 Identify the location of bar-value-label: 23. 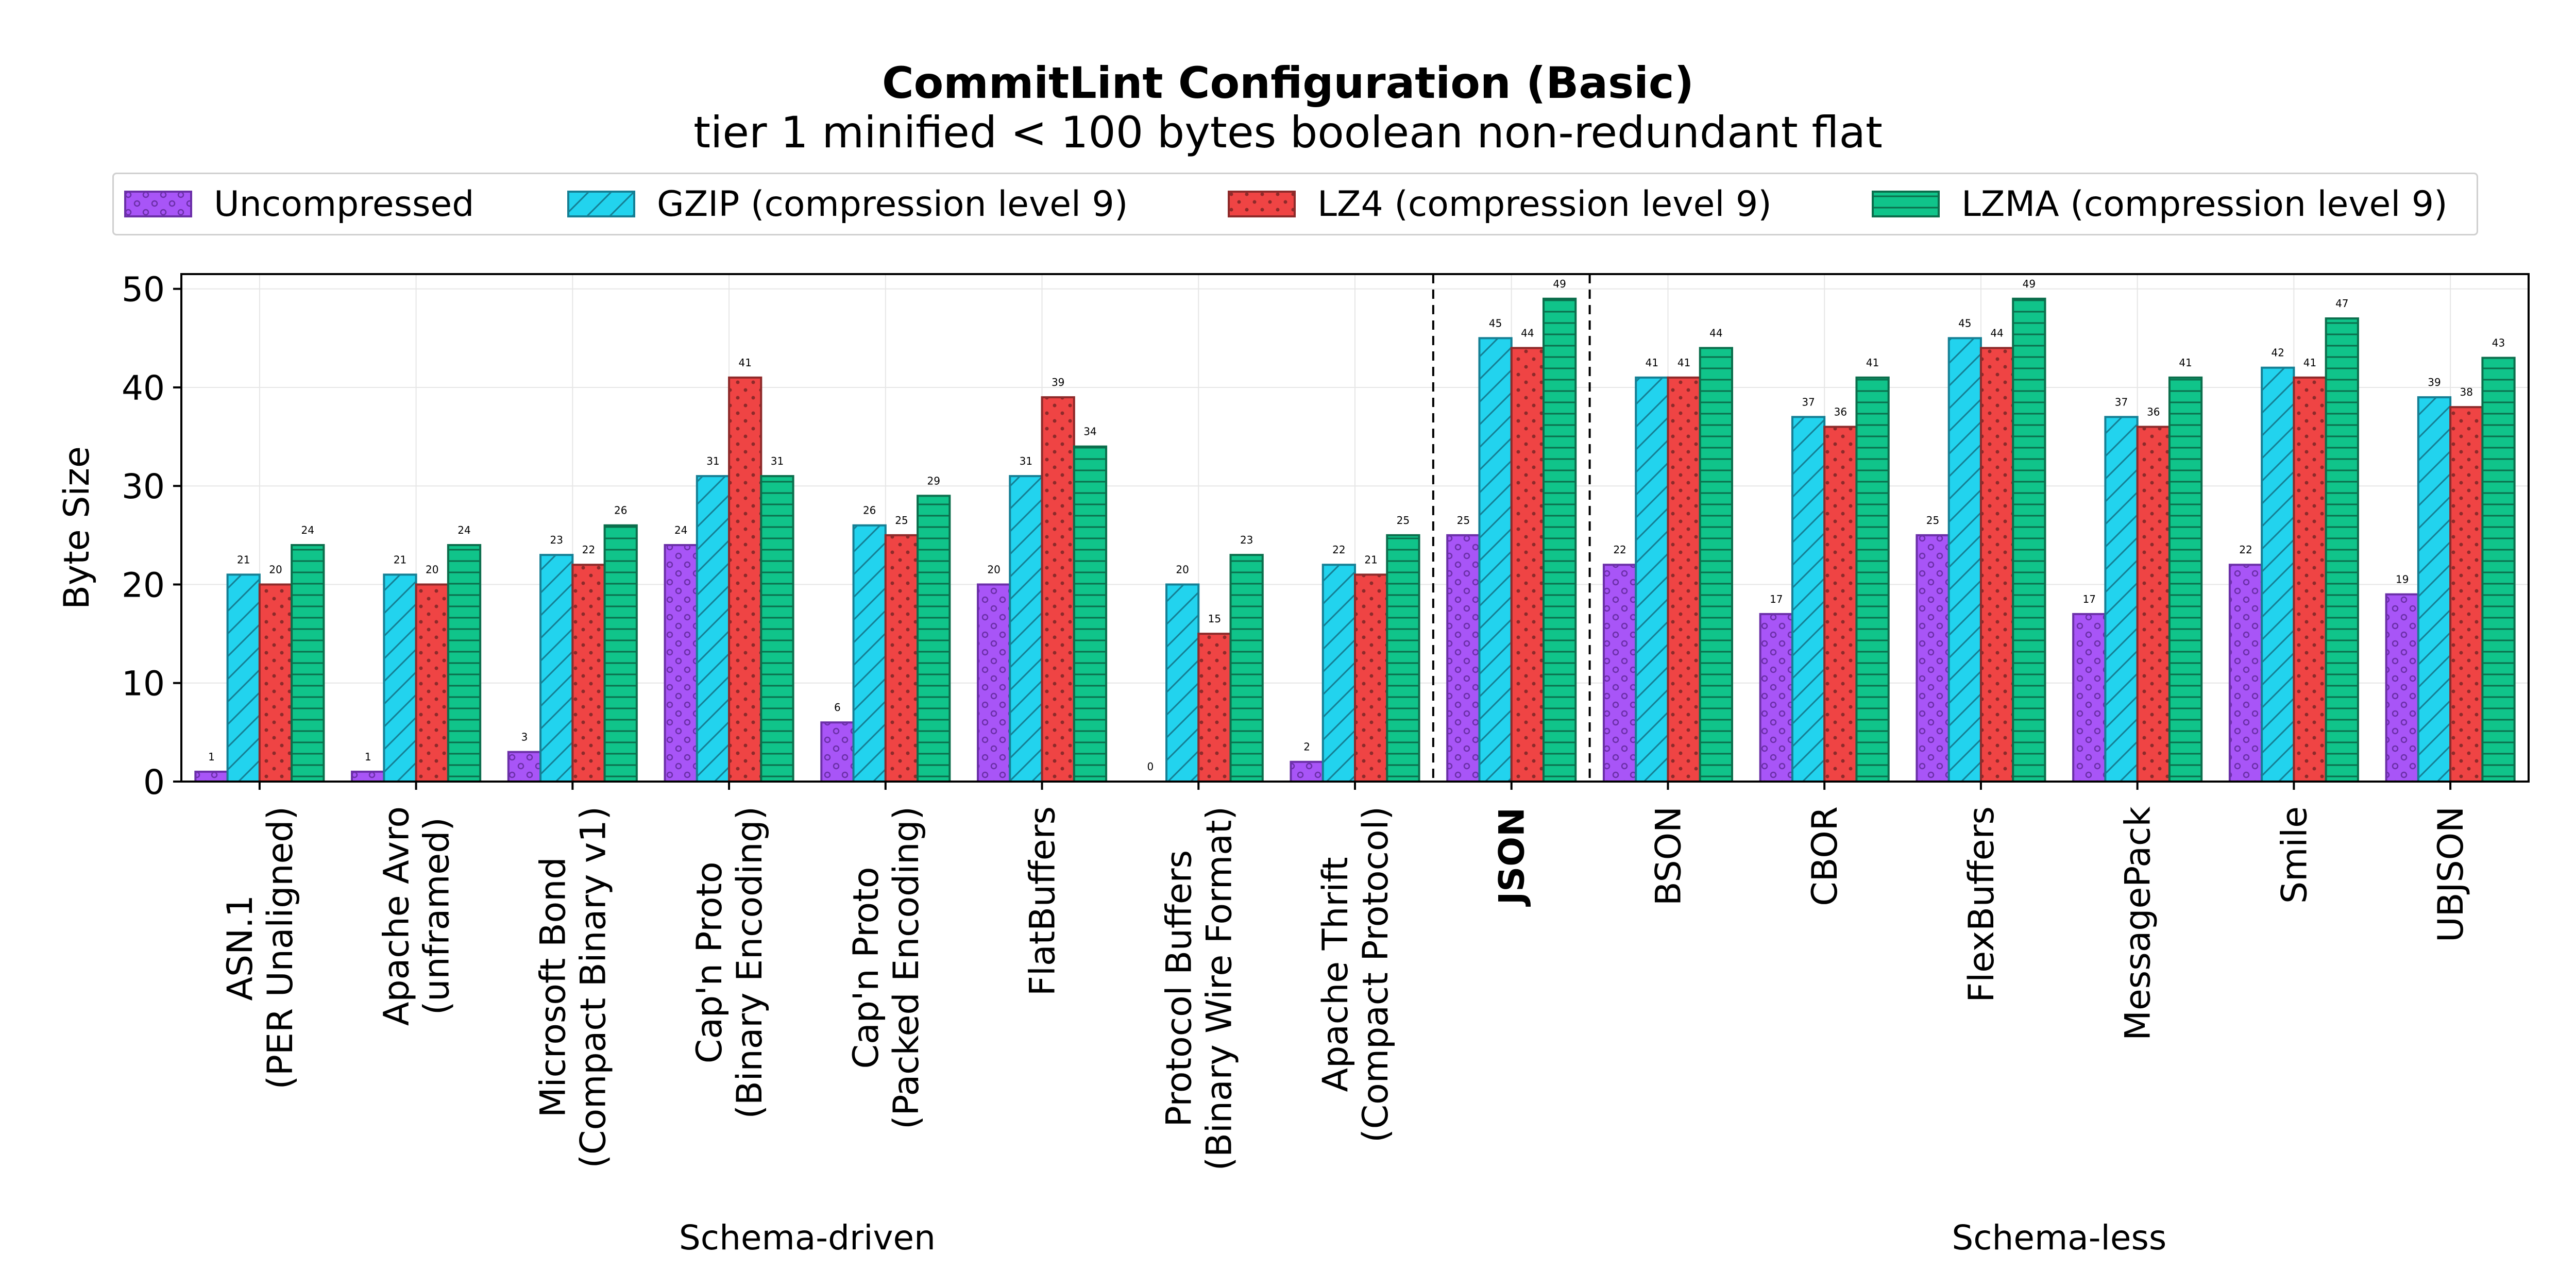
(1246, 540).